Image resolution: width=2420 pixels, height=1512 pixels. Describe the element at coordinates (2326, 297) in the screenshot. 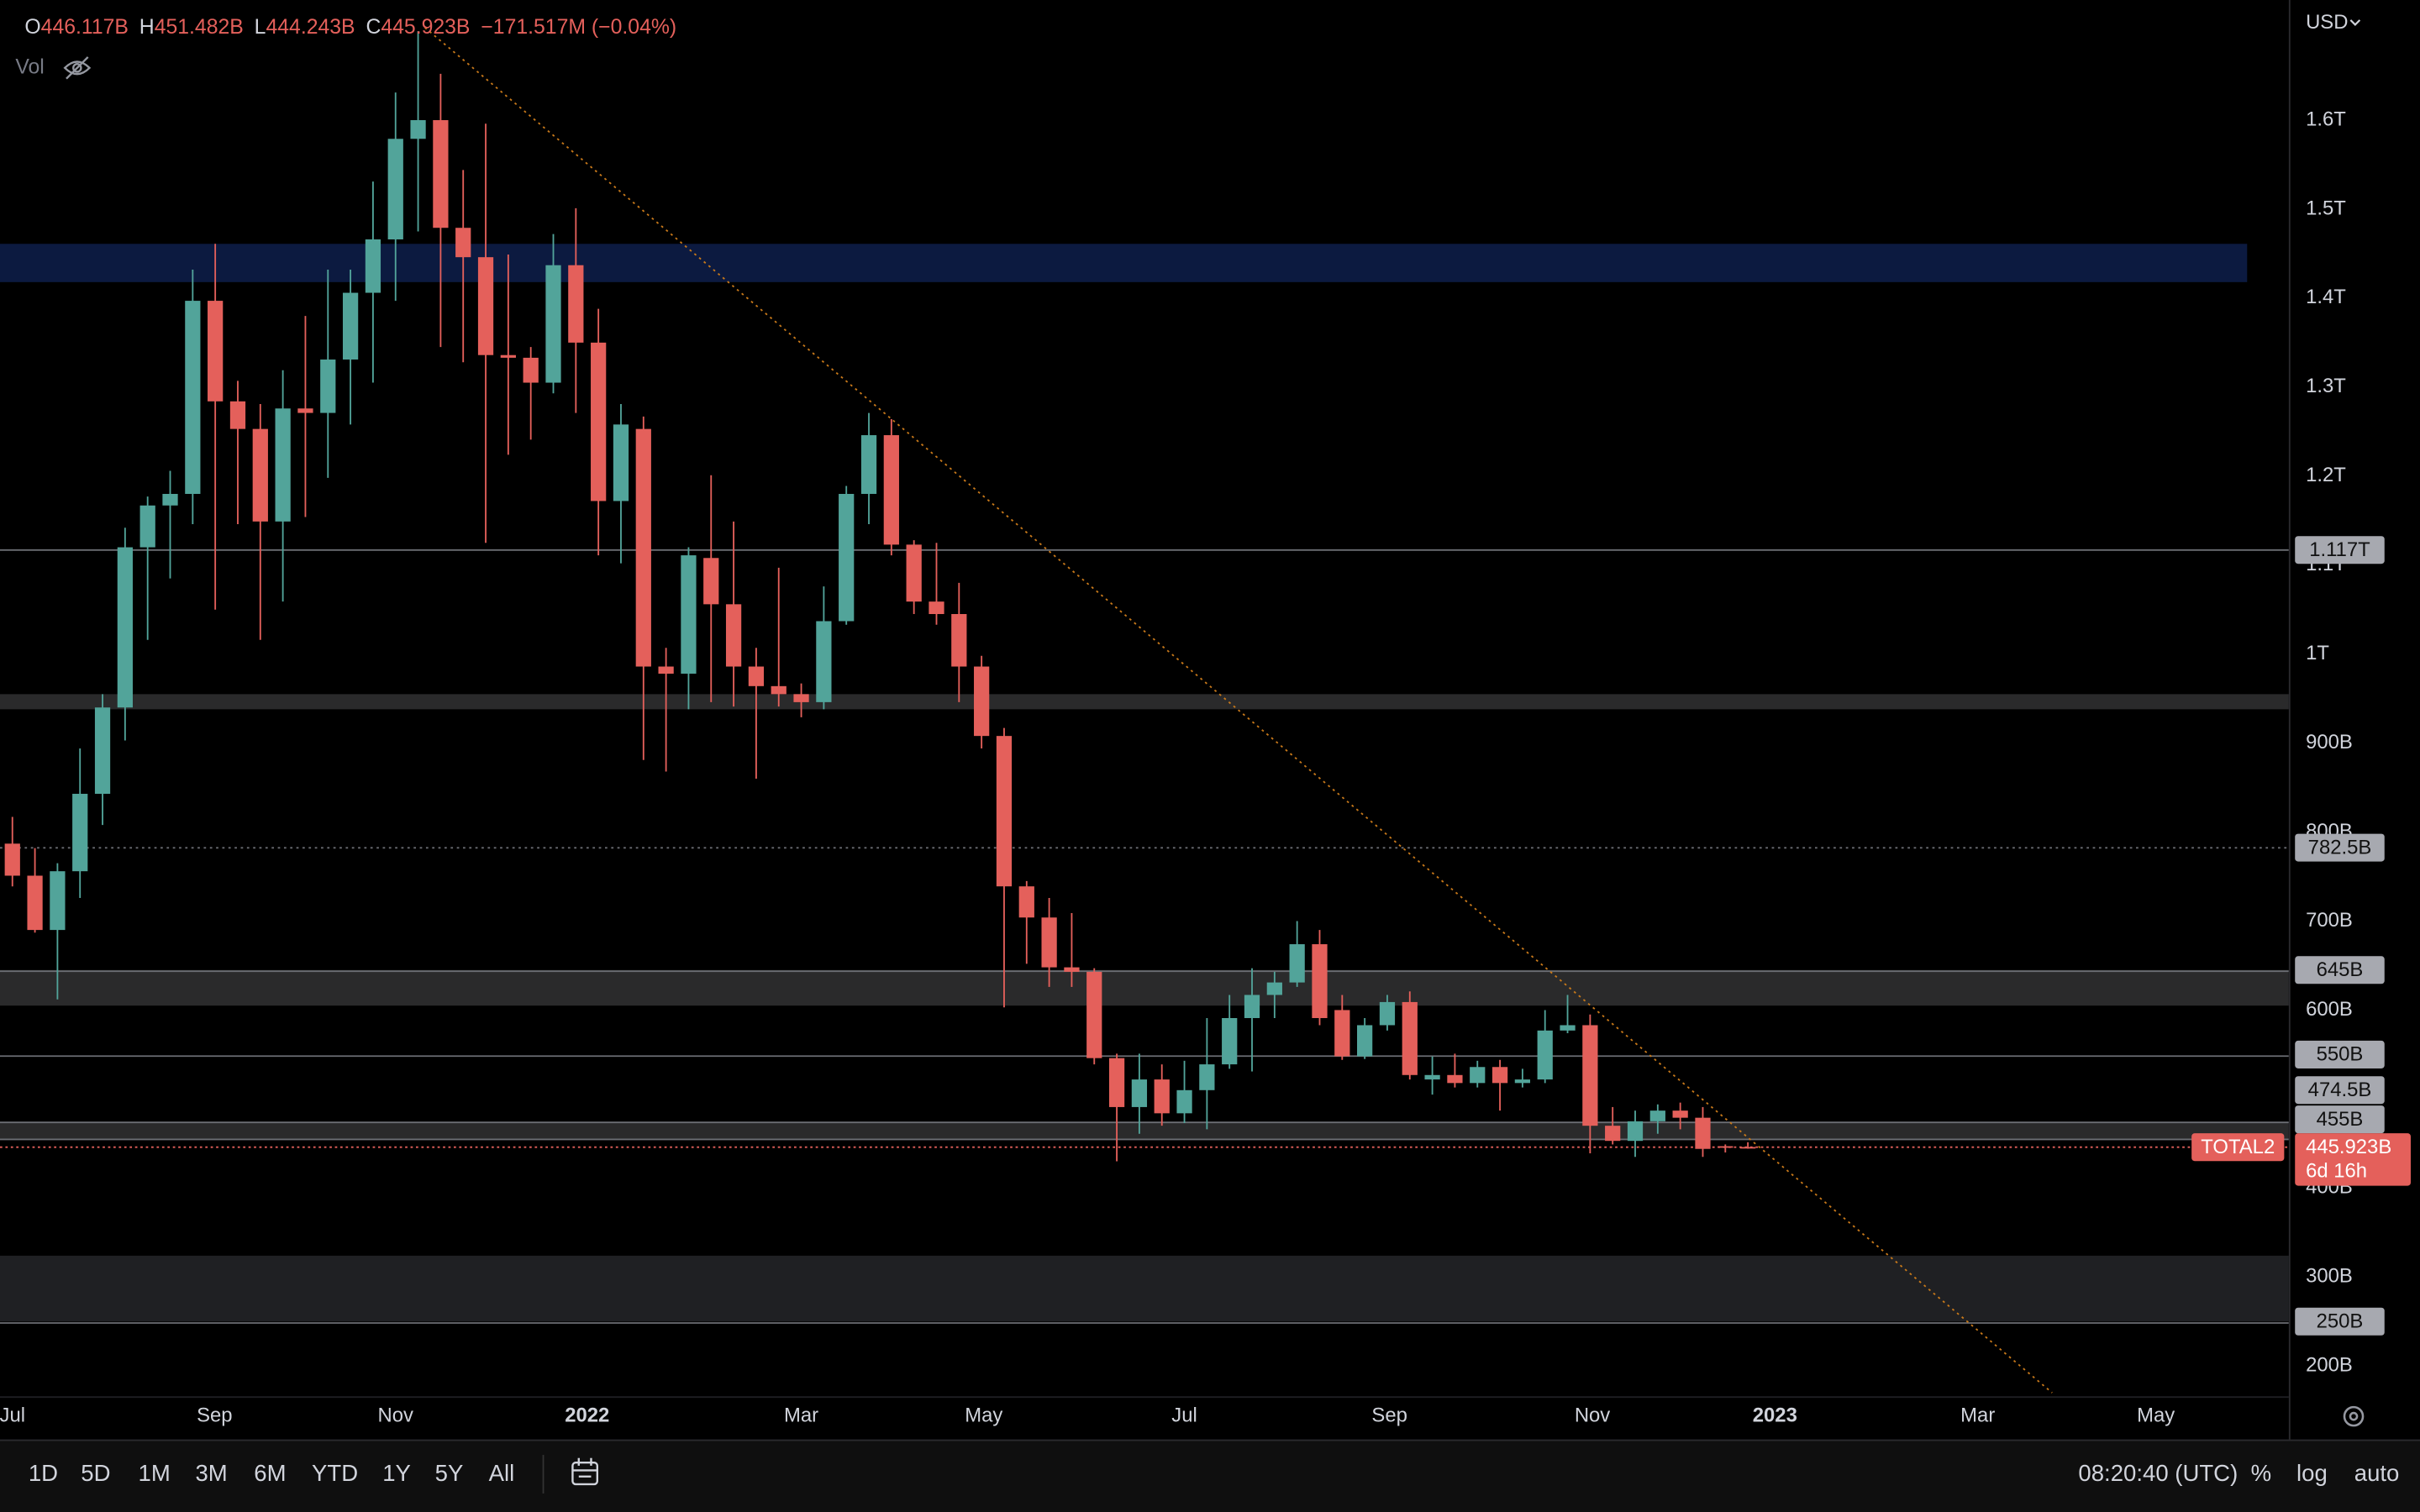

I see `y-tick-label: 1.4T` at that location.